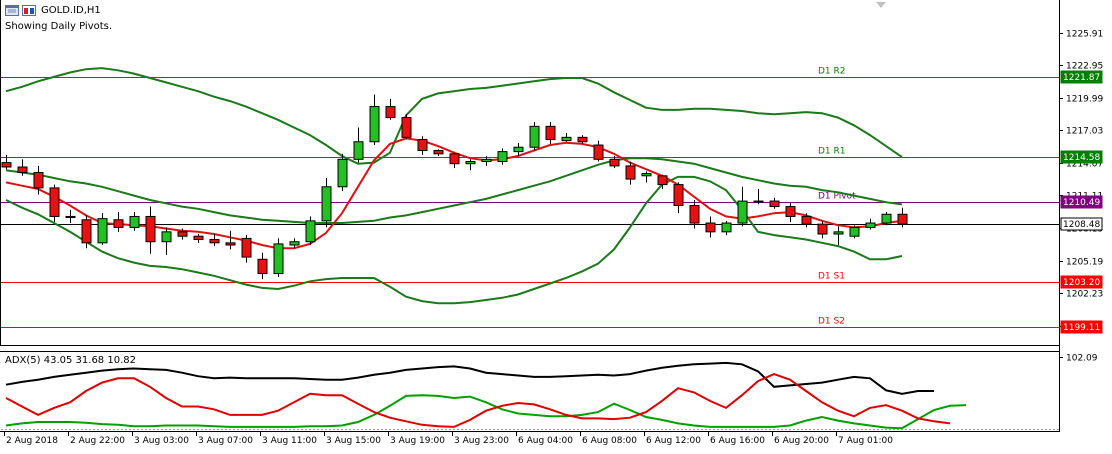  What do you see at coordinates (673, 441) in the screenshot?
I see `time-tick-label: 6 Aug 12:00` at bounding box center [673, 441].